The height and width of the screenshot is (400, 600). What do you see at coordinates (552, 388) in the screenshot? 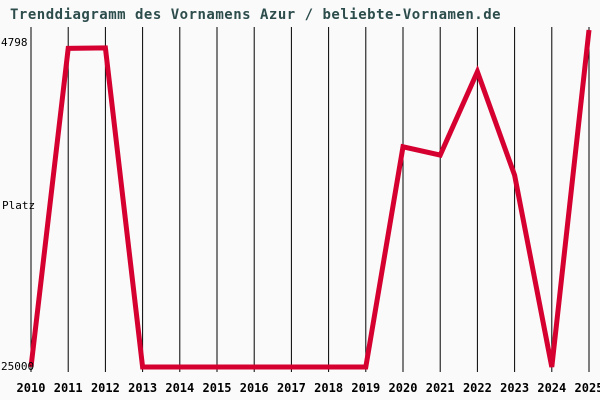
I see `x-axis-label: 2024` at bounding box center [552, 388].